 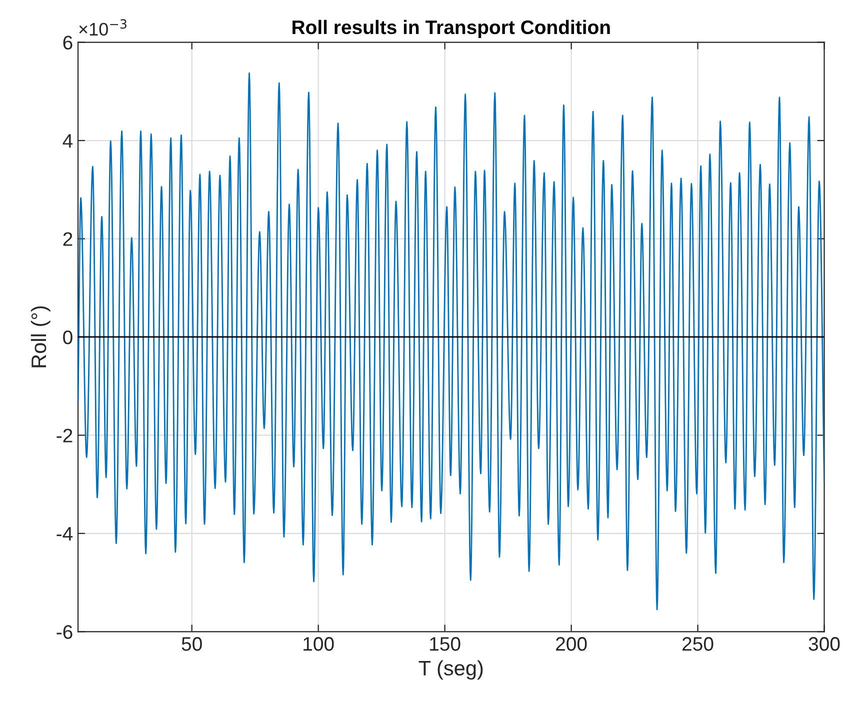 What do you see at coordinates (698, 644) in the screenshot?
I see `x-tick-label: 250` at bounding box center [698, 644].